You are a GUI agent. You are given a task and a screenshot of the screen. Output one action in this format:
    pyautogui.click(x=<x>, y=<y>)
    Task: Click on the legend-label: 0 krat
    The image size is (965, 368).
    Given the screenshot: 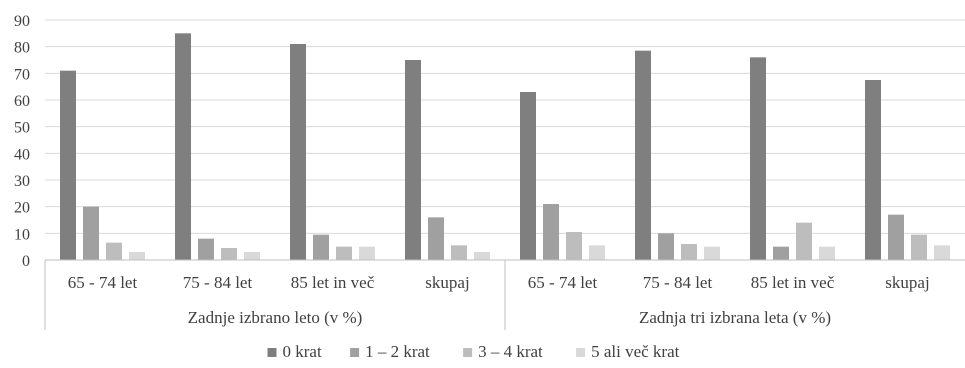 What is the action you would take?
    pyautogui.click(x=302, y=351)
    